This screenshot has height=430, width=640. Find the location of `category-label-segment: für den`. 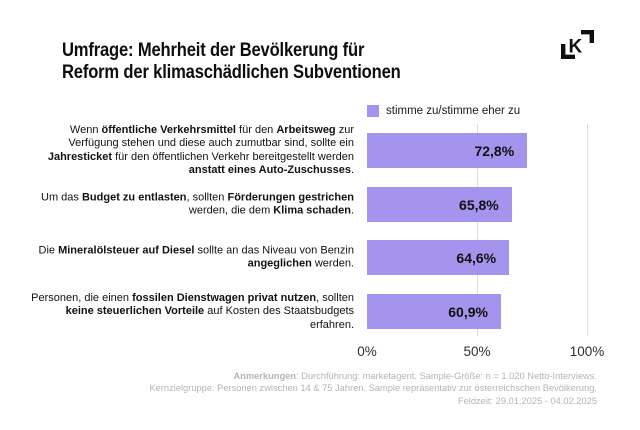

category-label-segment: für den is located at coordinates (256, 129).